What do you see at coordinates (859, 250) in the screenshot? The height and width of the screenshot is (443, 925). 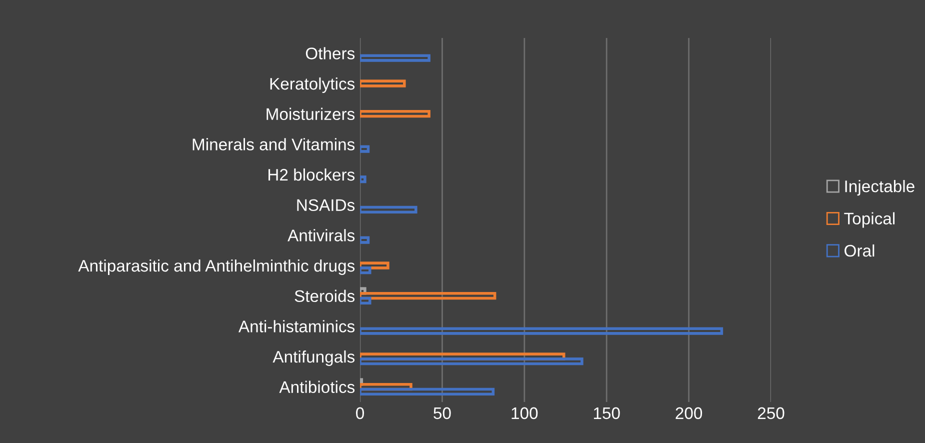 I see `legend-label: Oral` at bounding box center [859, 250].